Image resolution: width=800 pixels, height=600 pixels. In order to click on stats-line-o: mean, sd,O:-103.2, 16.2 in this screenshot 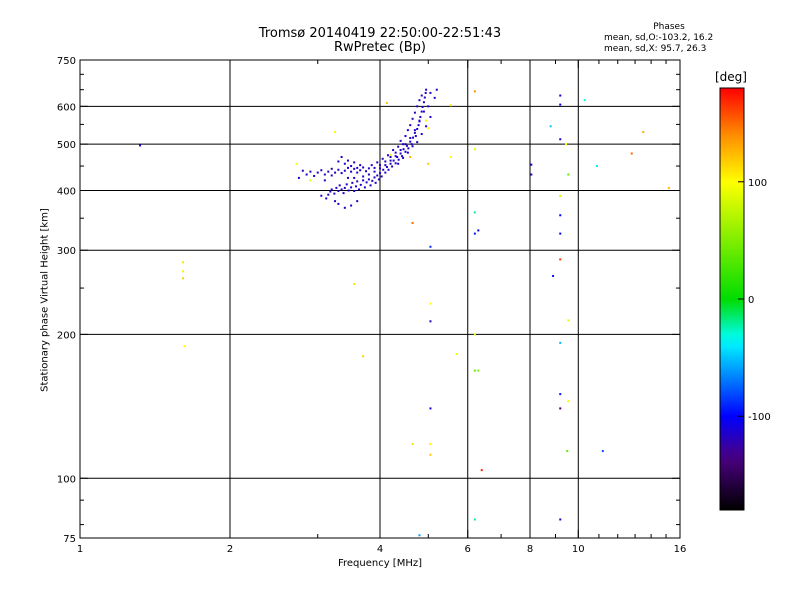, I will do `click(659, 38)`.